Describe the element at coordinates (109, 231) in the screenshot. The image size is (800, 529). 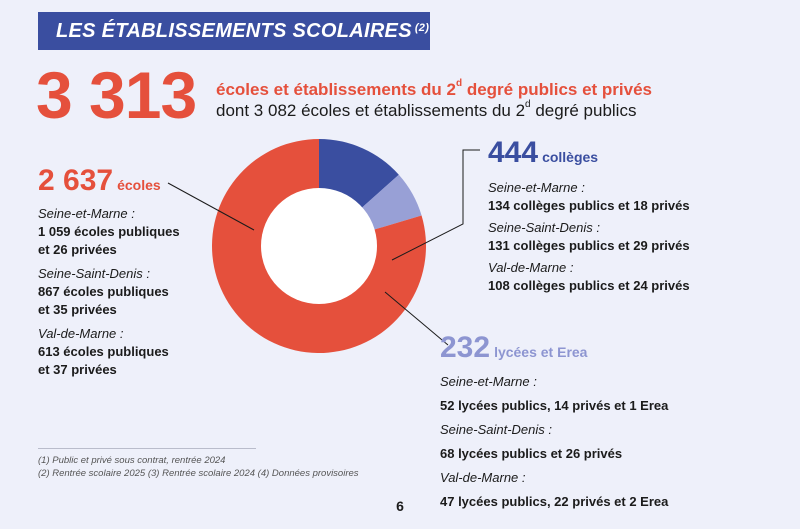
I see `ecoles-dep-value: 1 059 écoles publiques` at that location.